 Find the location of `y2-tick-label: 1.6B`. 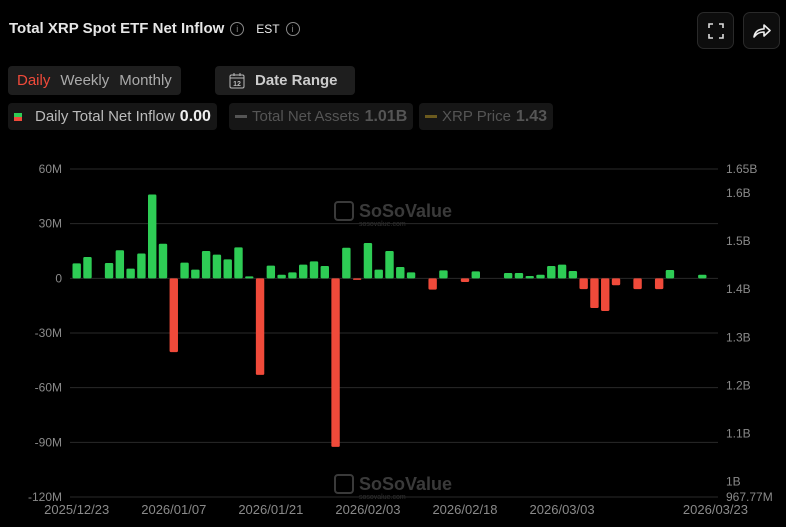

y2-tick-label: 1.6B is located at coordinates (738, 193).